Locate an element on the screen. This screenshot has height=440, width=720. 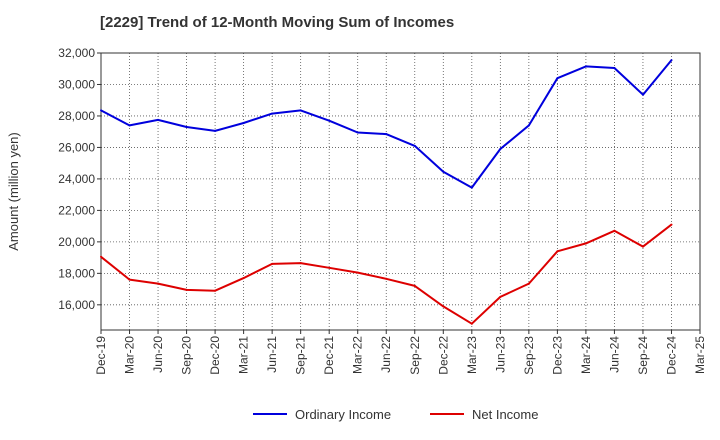
x-tick-label: Dec-24 is located at coordinates (671, 355).